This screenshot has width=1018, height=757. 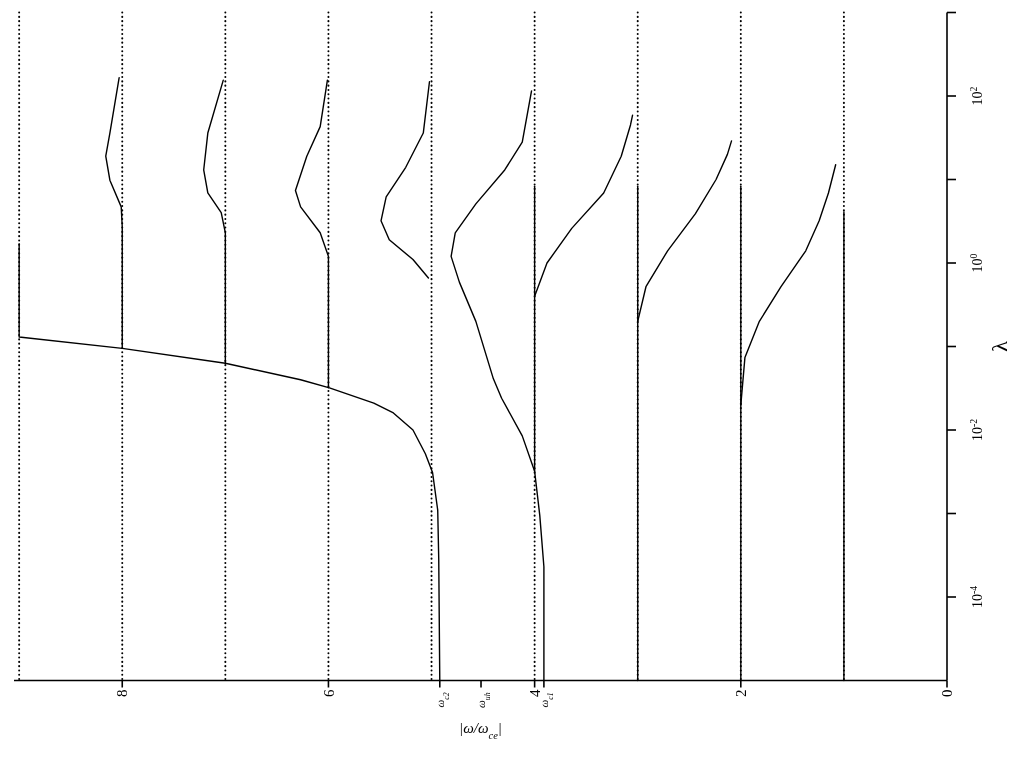 I want to click on x-tick-label: 2, so click(x=741, y=693).